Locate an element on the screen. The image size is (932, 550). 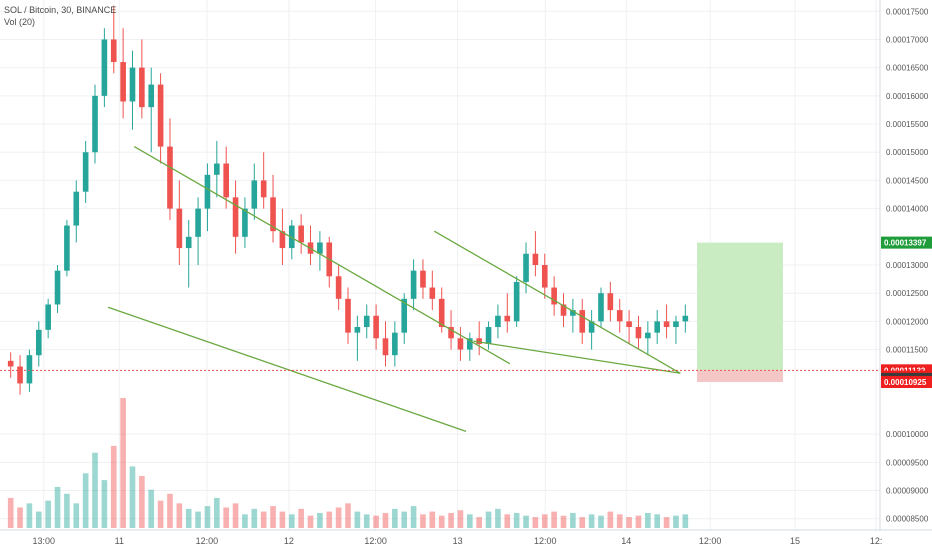
y-tick-label: 0.00016500 is located at coordinates (907, 68).